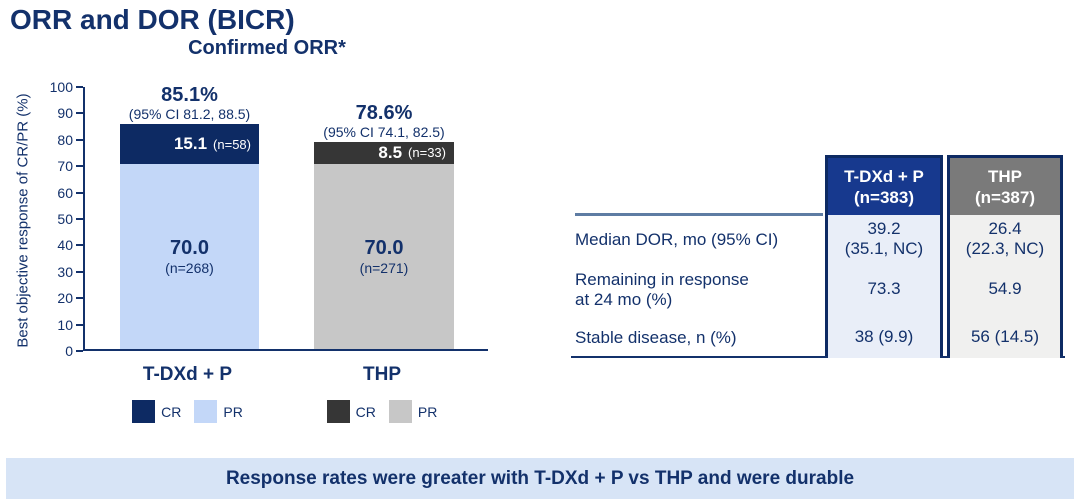 Image resolution: width=1080 pixels, height=499 pixels. I want to click on segment-n: (n=33), so click(427, 153).